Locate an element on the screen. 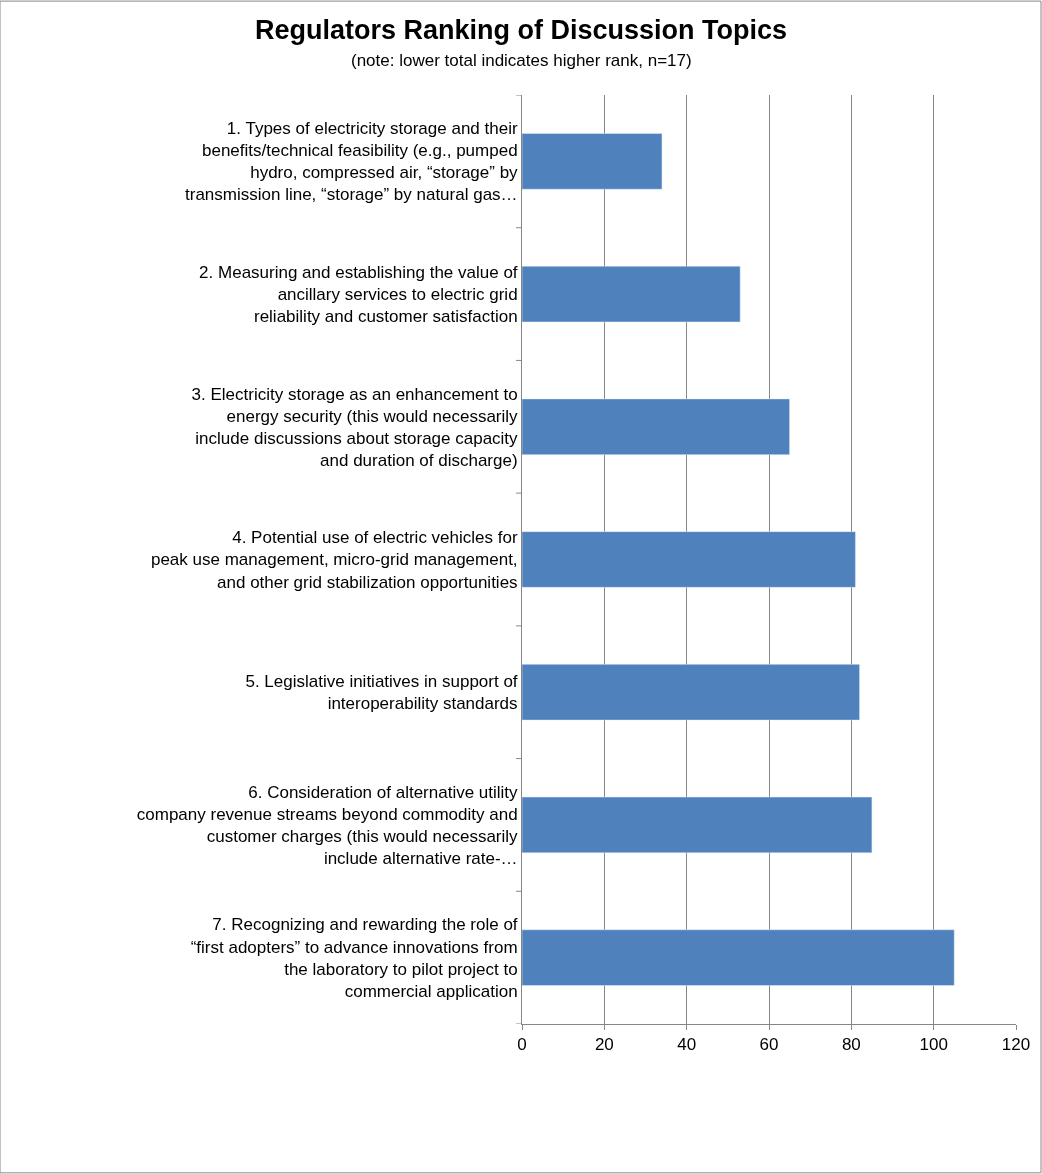  chart-title: Regulators Ranking of Discussion Topics is located at coordinates (521, 30).